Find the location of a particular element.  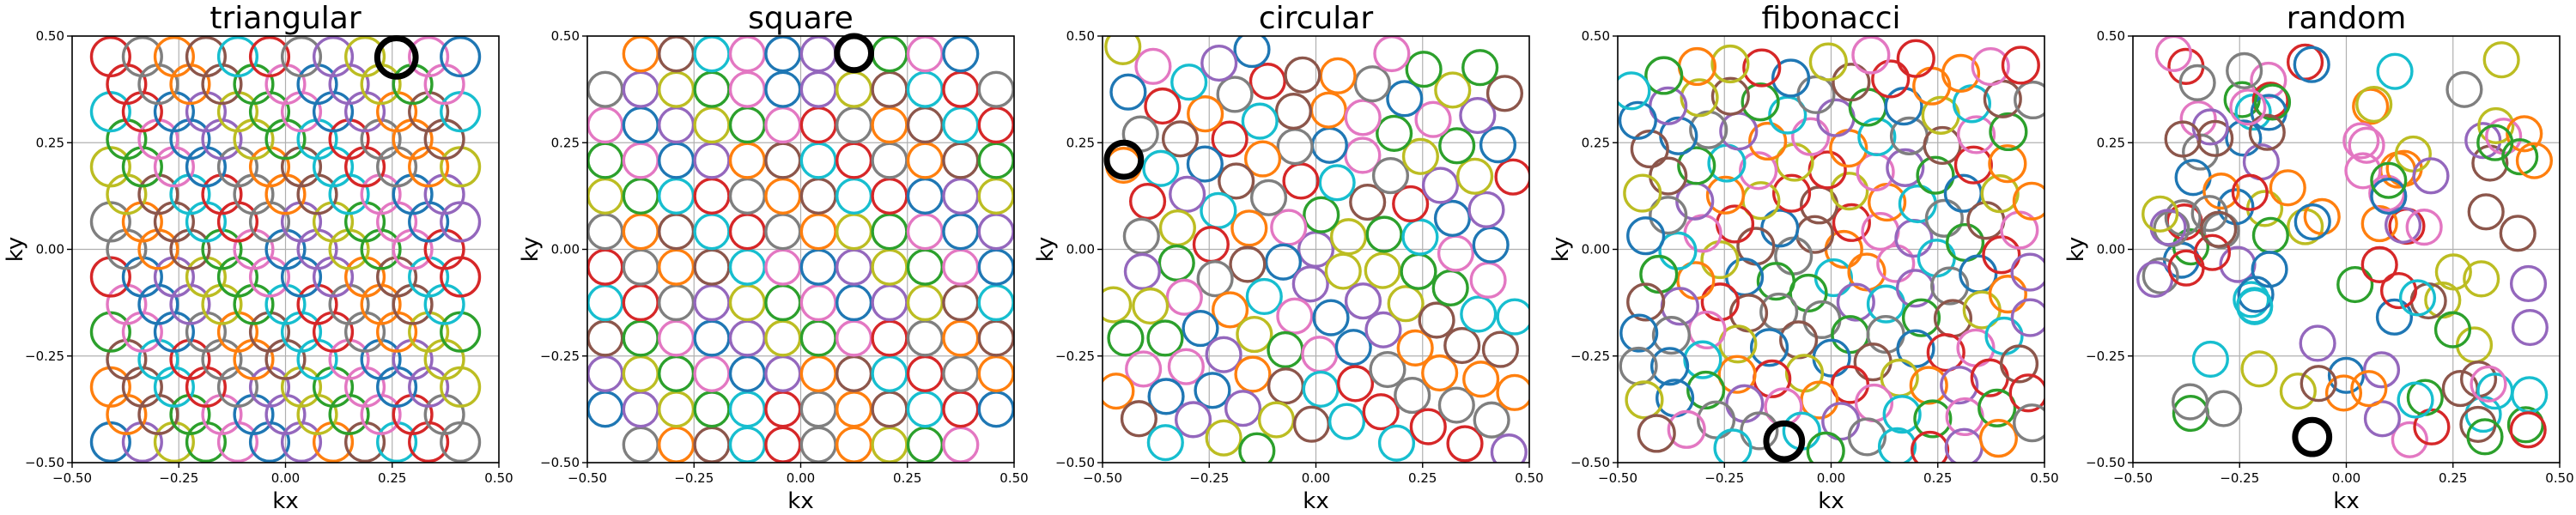

panel-title: triangular is located at coordinates (285, 18).